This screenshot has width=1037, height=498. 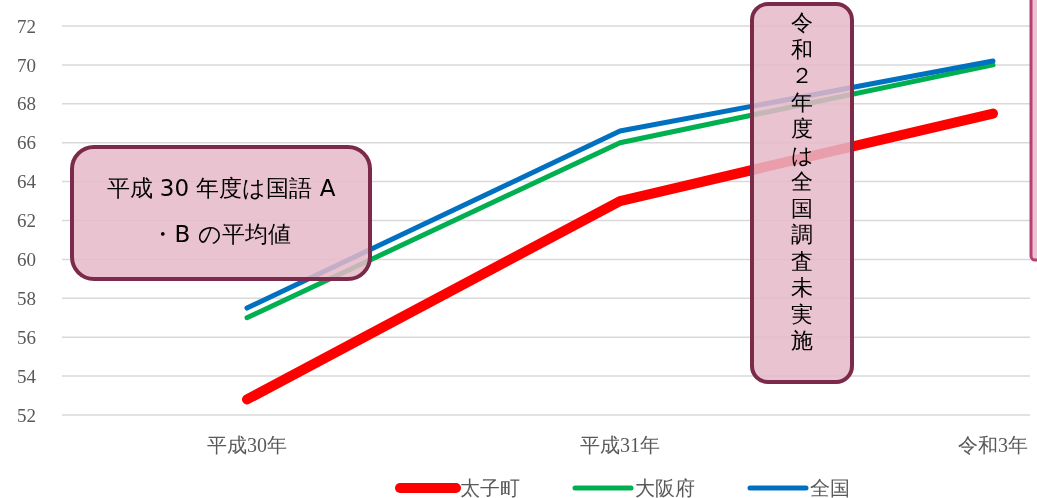 What do you see at coordinates (802, 193) in the screenshot?
I see `callout-box: 令和２年度は全国調査未実施` at bounding box center [802, 193].